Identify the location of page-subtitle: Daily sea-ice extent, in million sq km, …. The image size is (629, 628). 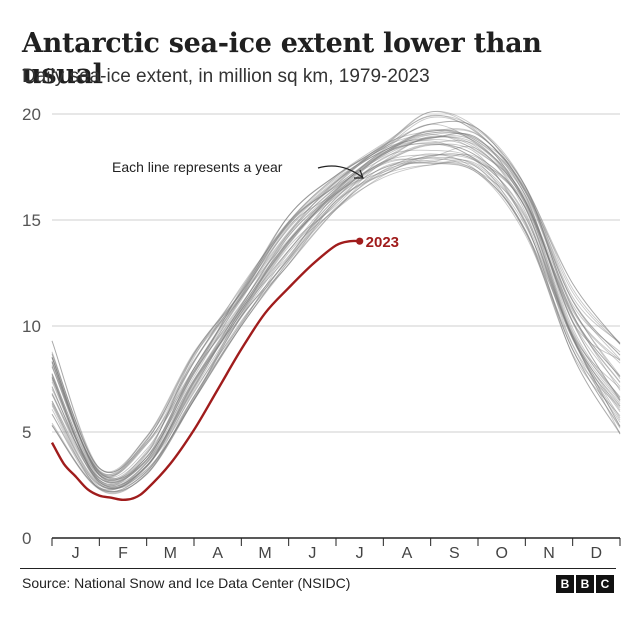
(226, 76).